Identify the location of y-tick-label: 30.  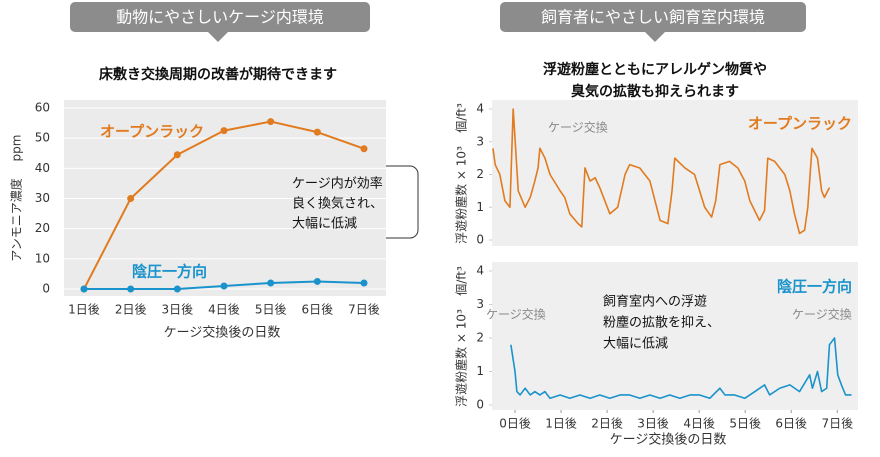
(42, 198).